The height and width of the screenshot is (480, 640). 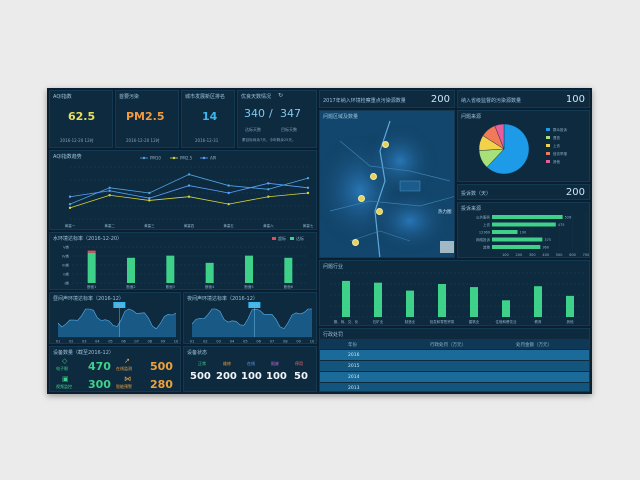 What do you see at coordinates (62, 368) in the screenshot?
I see `device-label-eye: 电子眼` at bounding box center [62, 368].